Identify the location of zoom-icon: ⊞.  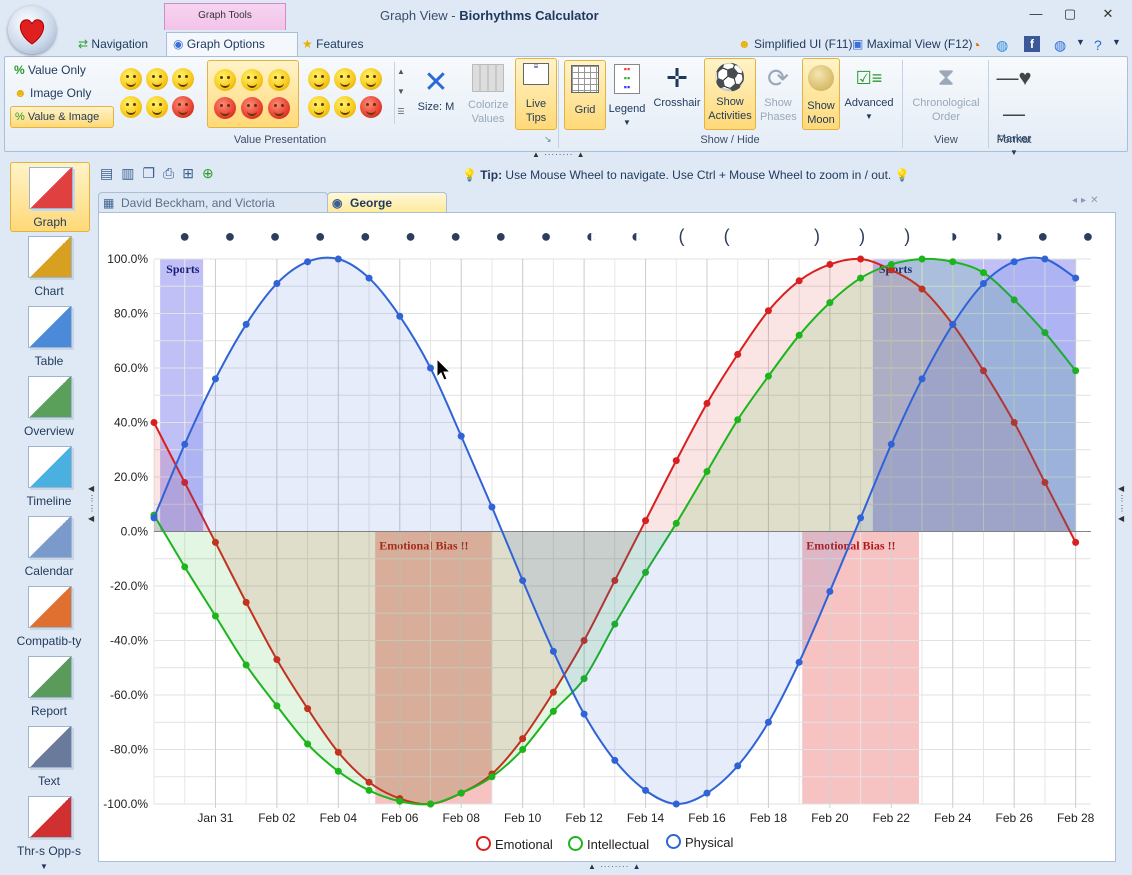
(192, 173).